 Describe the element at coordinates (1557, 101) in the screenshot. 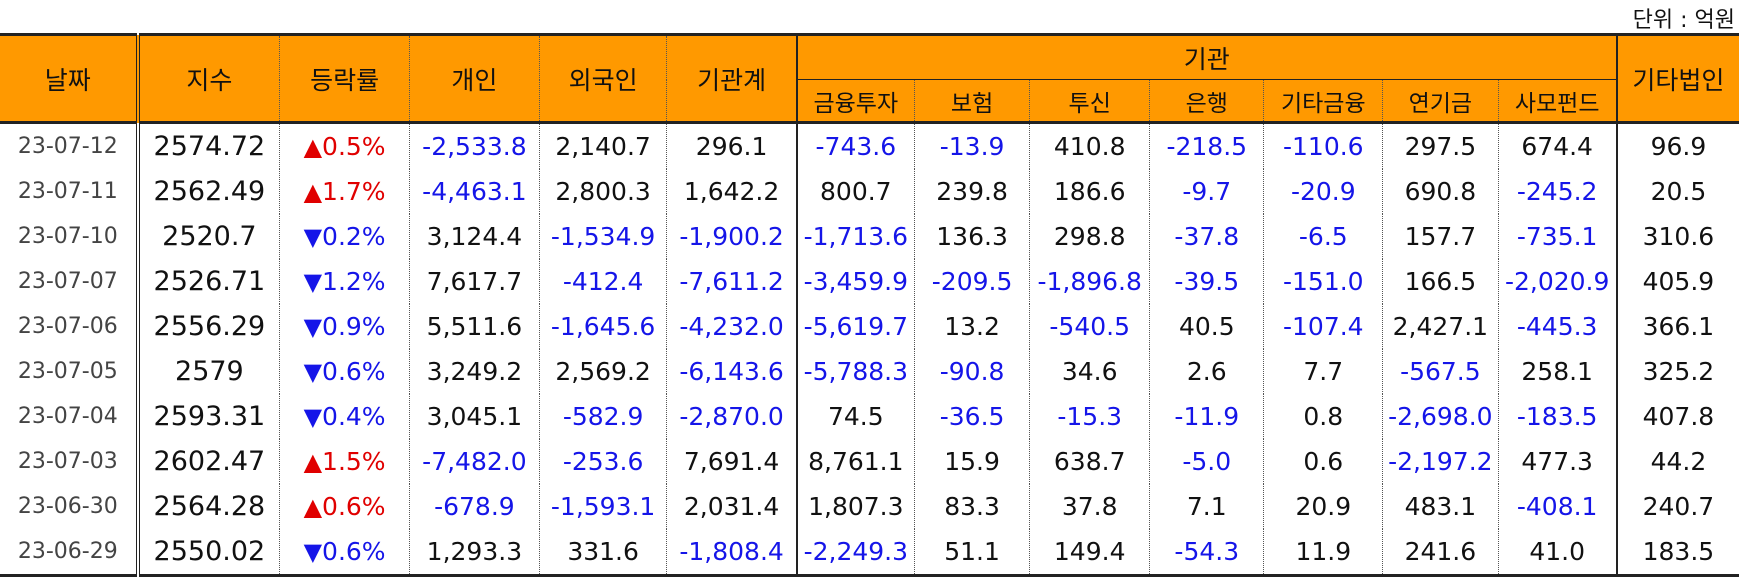

I see `header-private-fund: 사모펀드` at that location.